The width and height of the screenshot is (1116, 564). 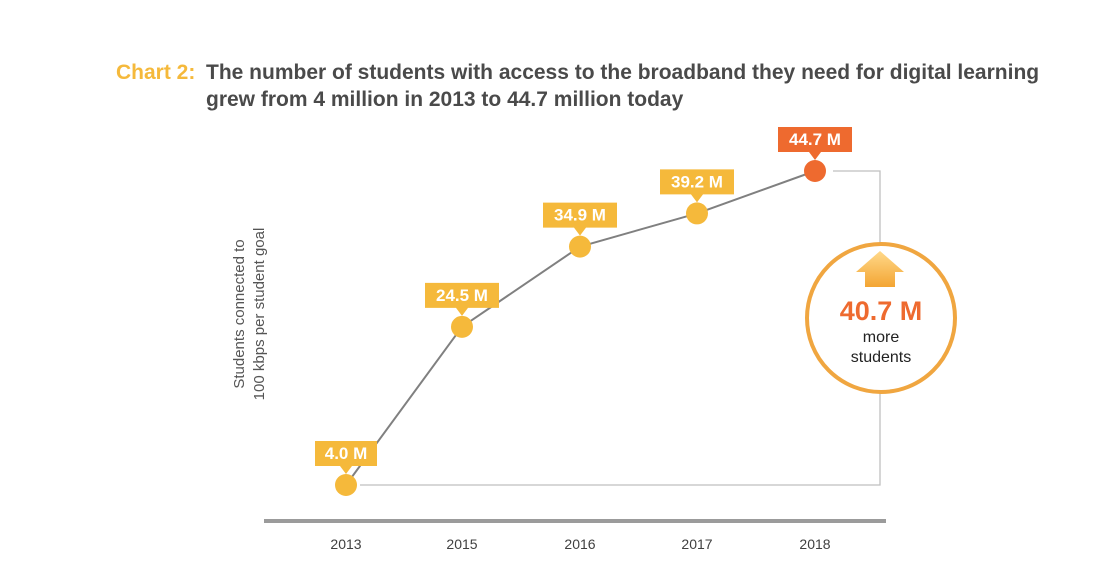 I want to click on x-tick-label: 2015, so click(x=461, y=544).